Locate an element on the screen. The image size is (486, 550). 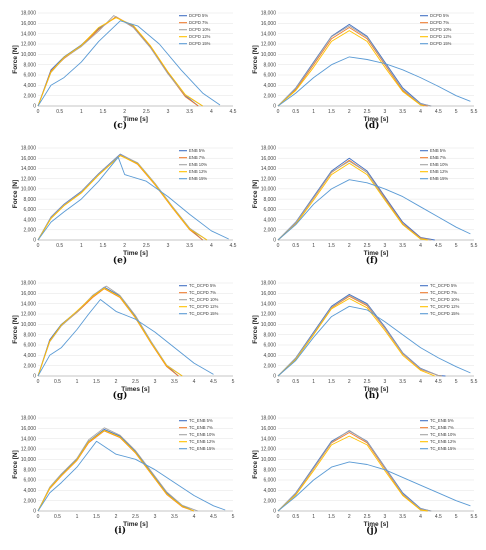
panel-label: (c) is located at coordinates (120, 125).